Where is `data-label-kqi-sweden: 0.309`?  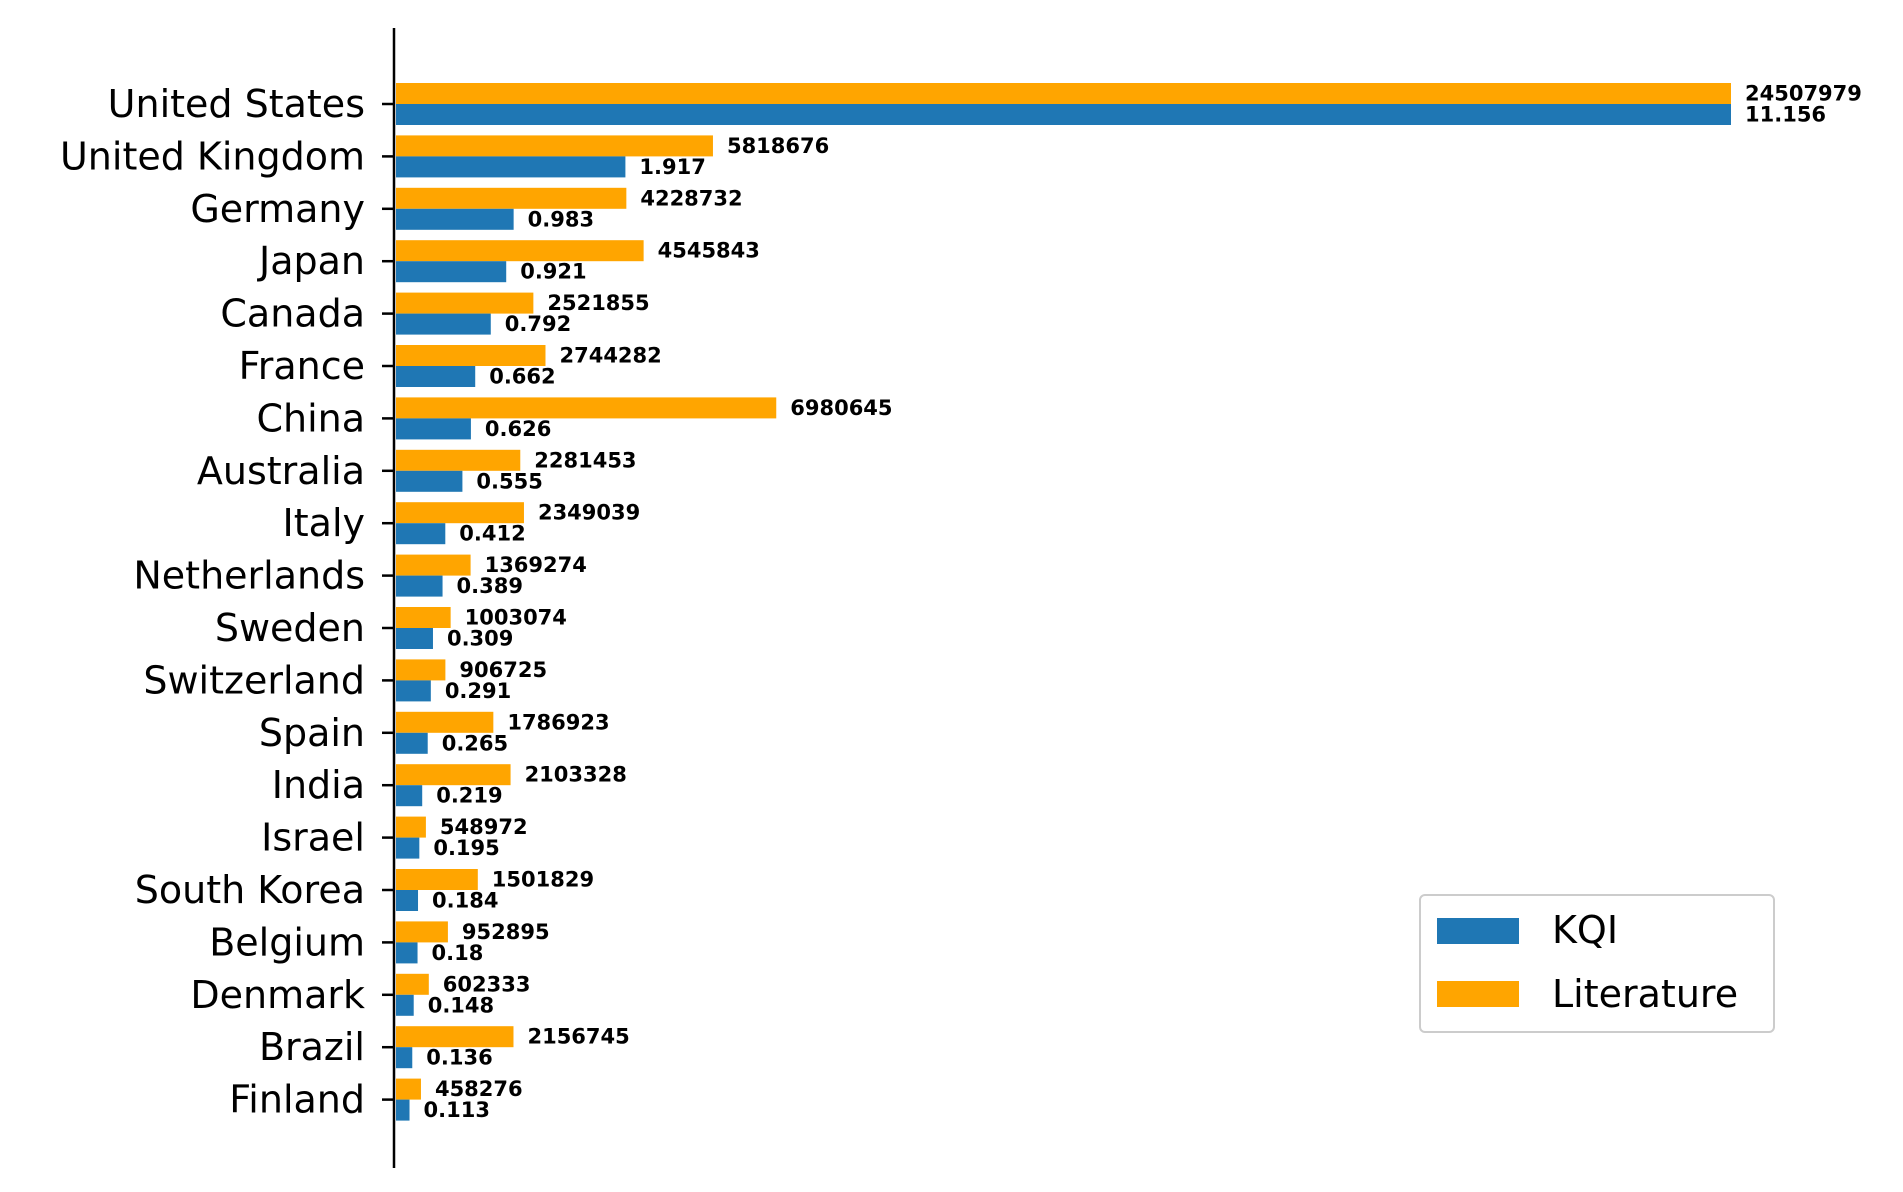
data-label-kqi-sweden: 0.309 is located at coordinates (480, 639).